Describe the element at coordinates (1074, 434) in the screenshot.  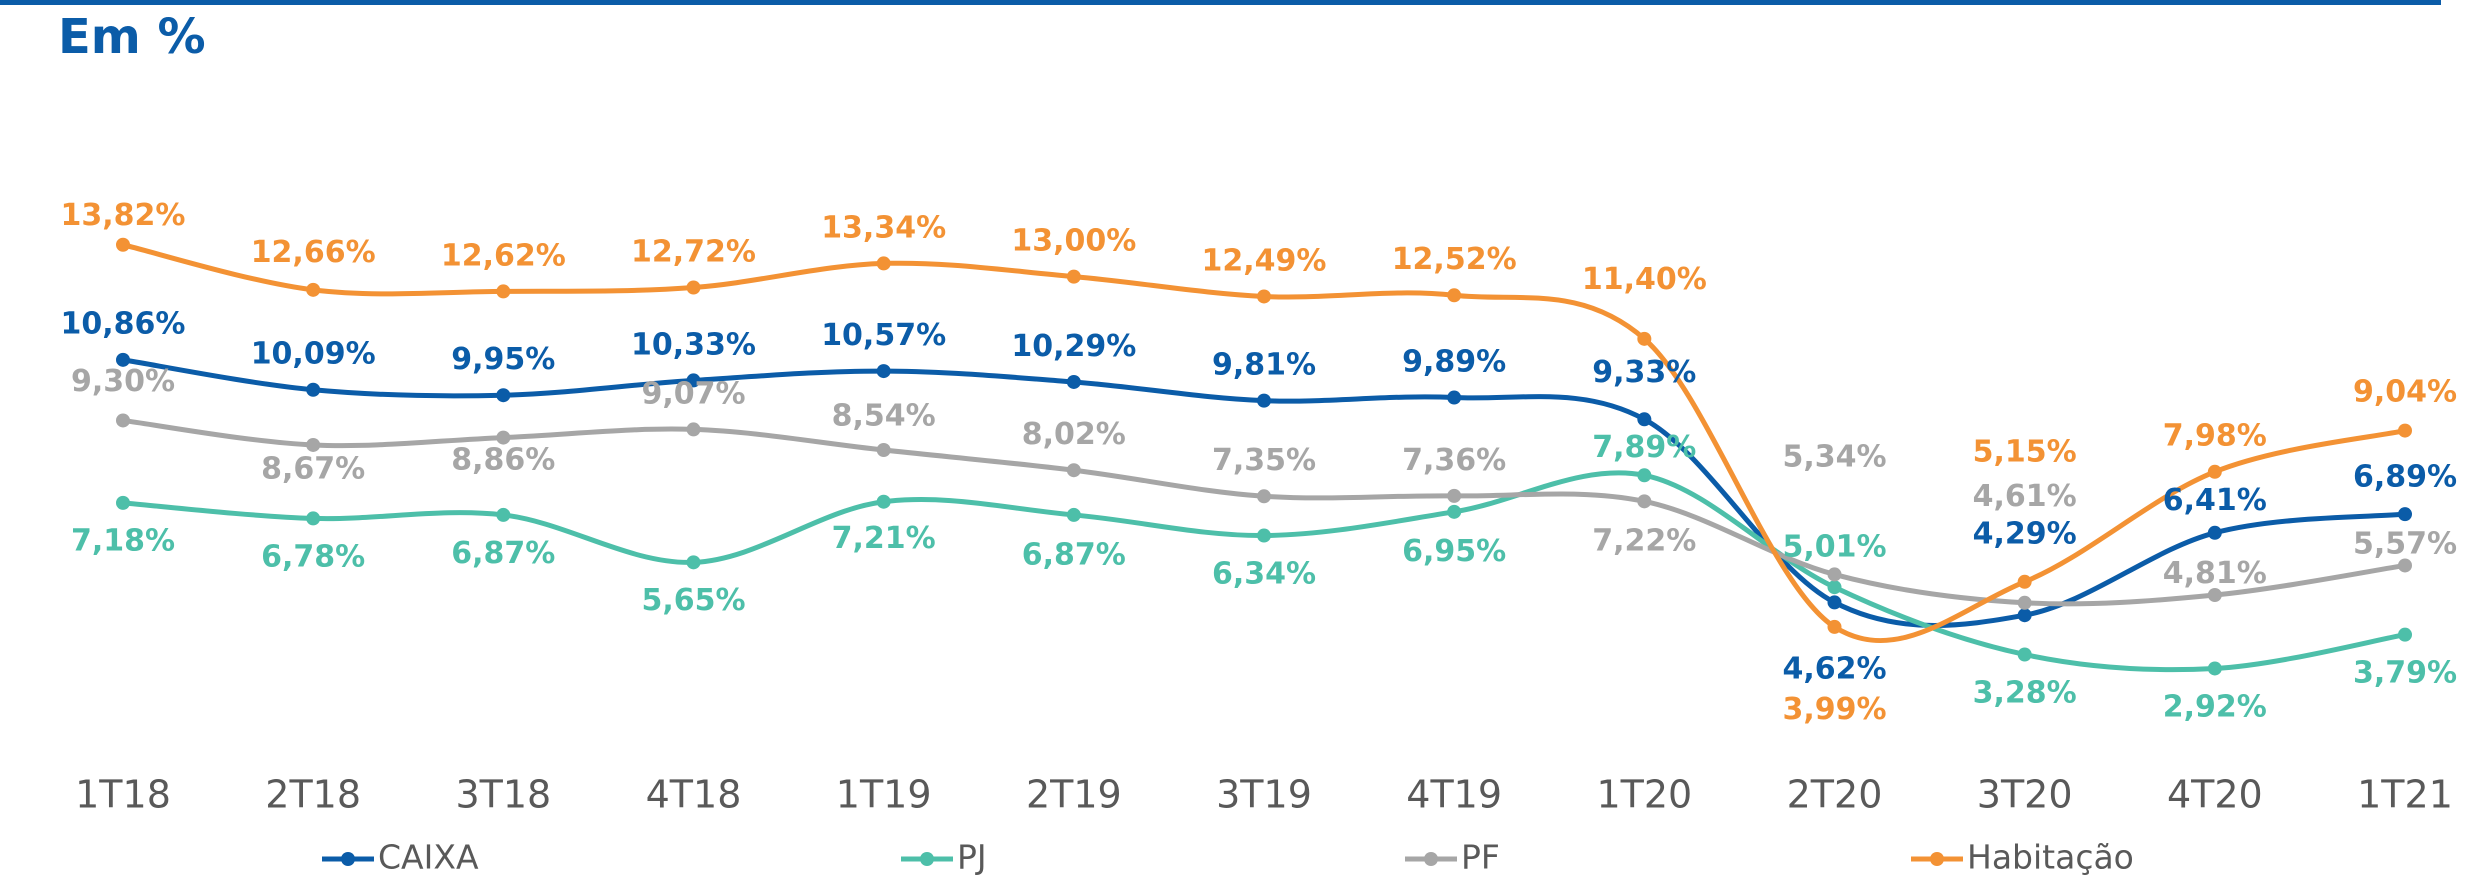
I see `data-label: 8,02%` at that location.